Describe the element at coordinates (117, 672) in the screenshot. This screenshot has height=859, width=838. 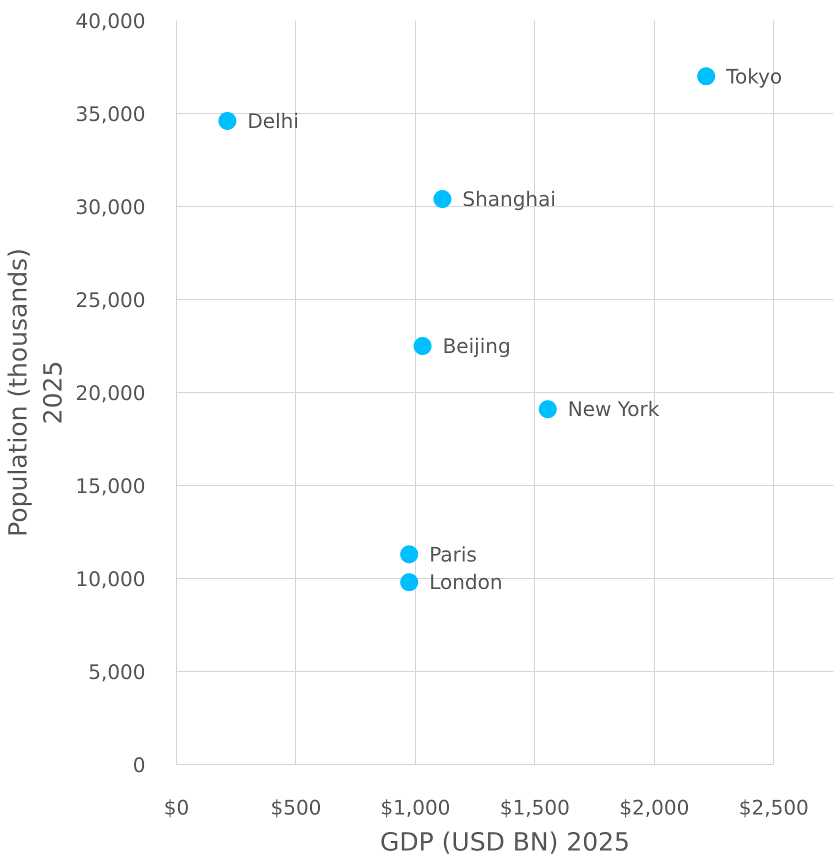
I see `y-tick-label: 5,000` at that location.